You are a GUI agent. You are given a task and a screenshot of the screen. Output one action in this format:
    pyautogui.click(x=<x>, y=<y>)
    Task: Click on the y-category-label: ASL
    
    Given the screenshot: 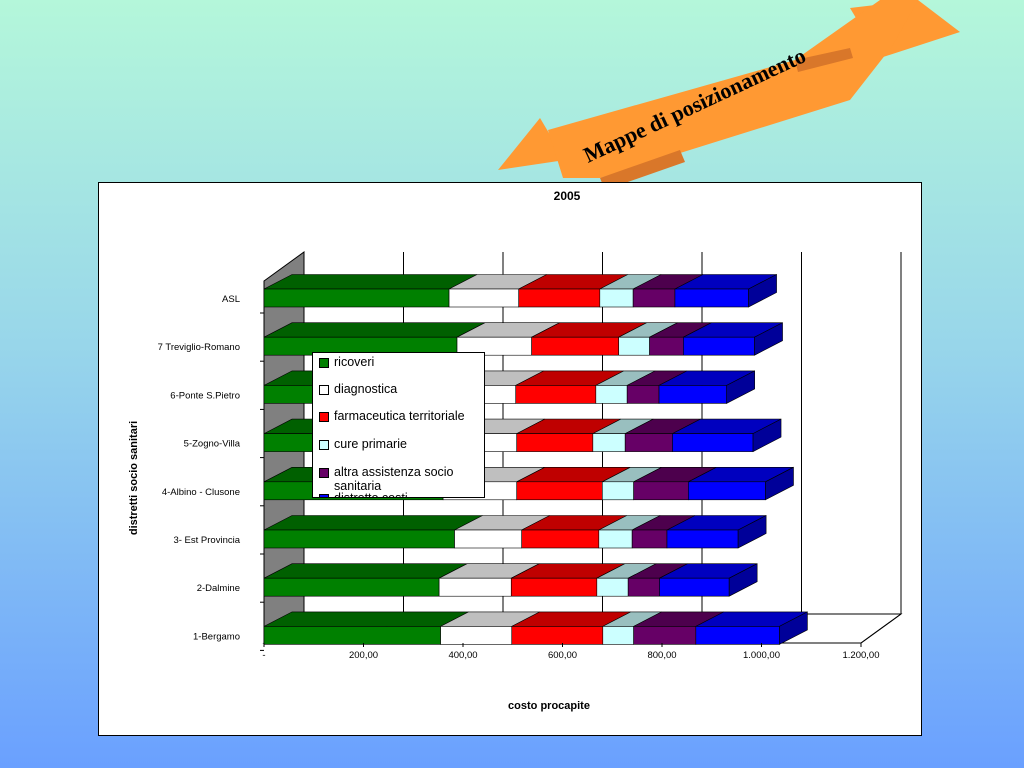 What is the action you would take?
    pyautogui.click(x=231, y=299)
    